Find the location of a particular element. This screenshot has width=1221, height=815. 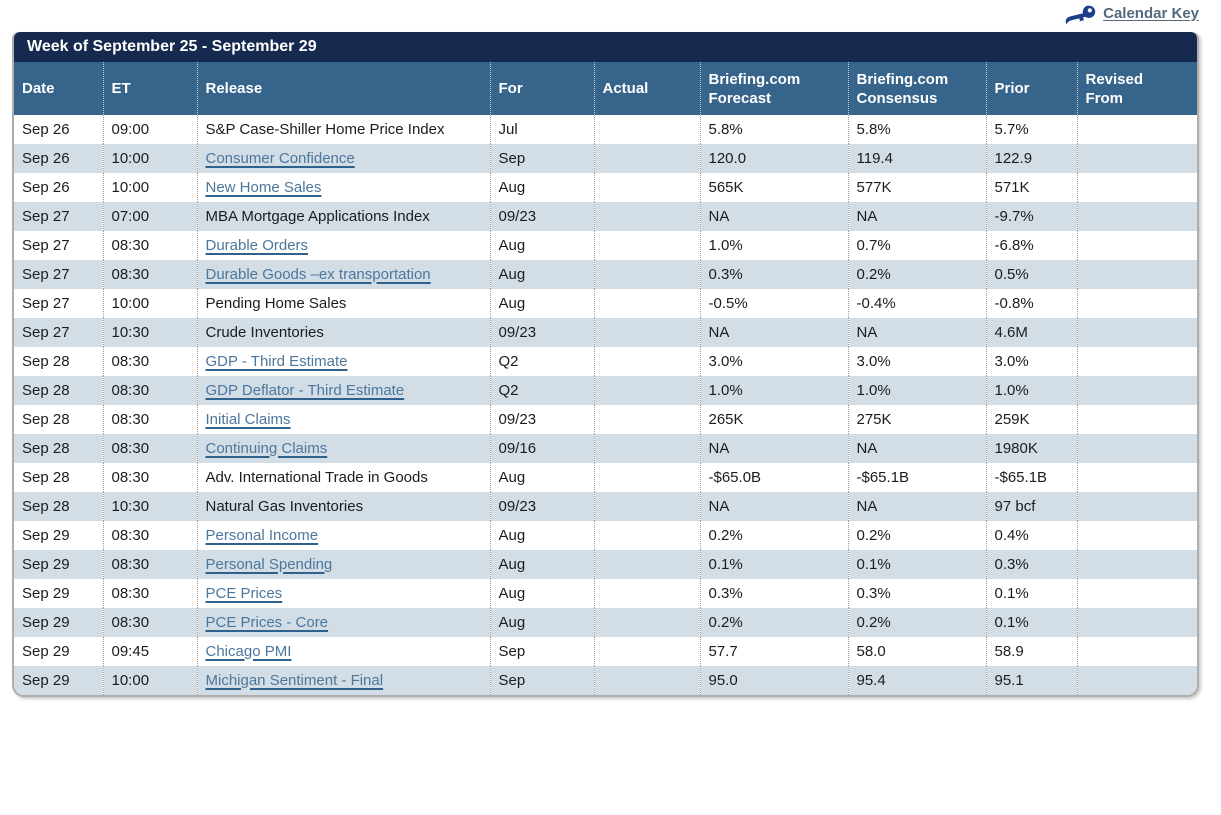

cell-date: Sep 27 is located at coordinates (58, 303).